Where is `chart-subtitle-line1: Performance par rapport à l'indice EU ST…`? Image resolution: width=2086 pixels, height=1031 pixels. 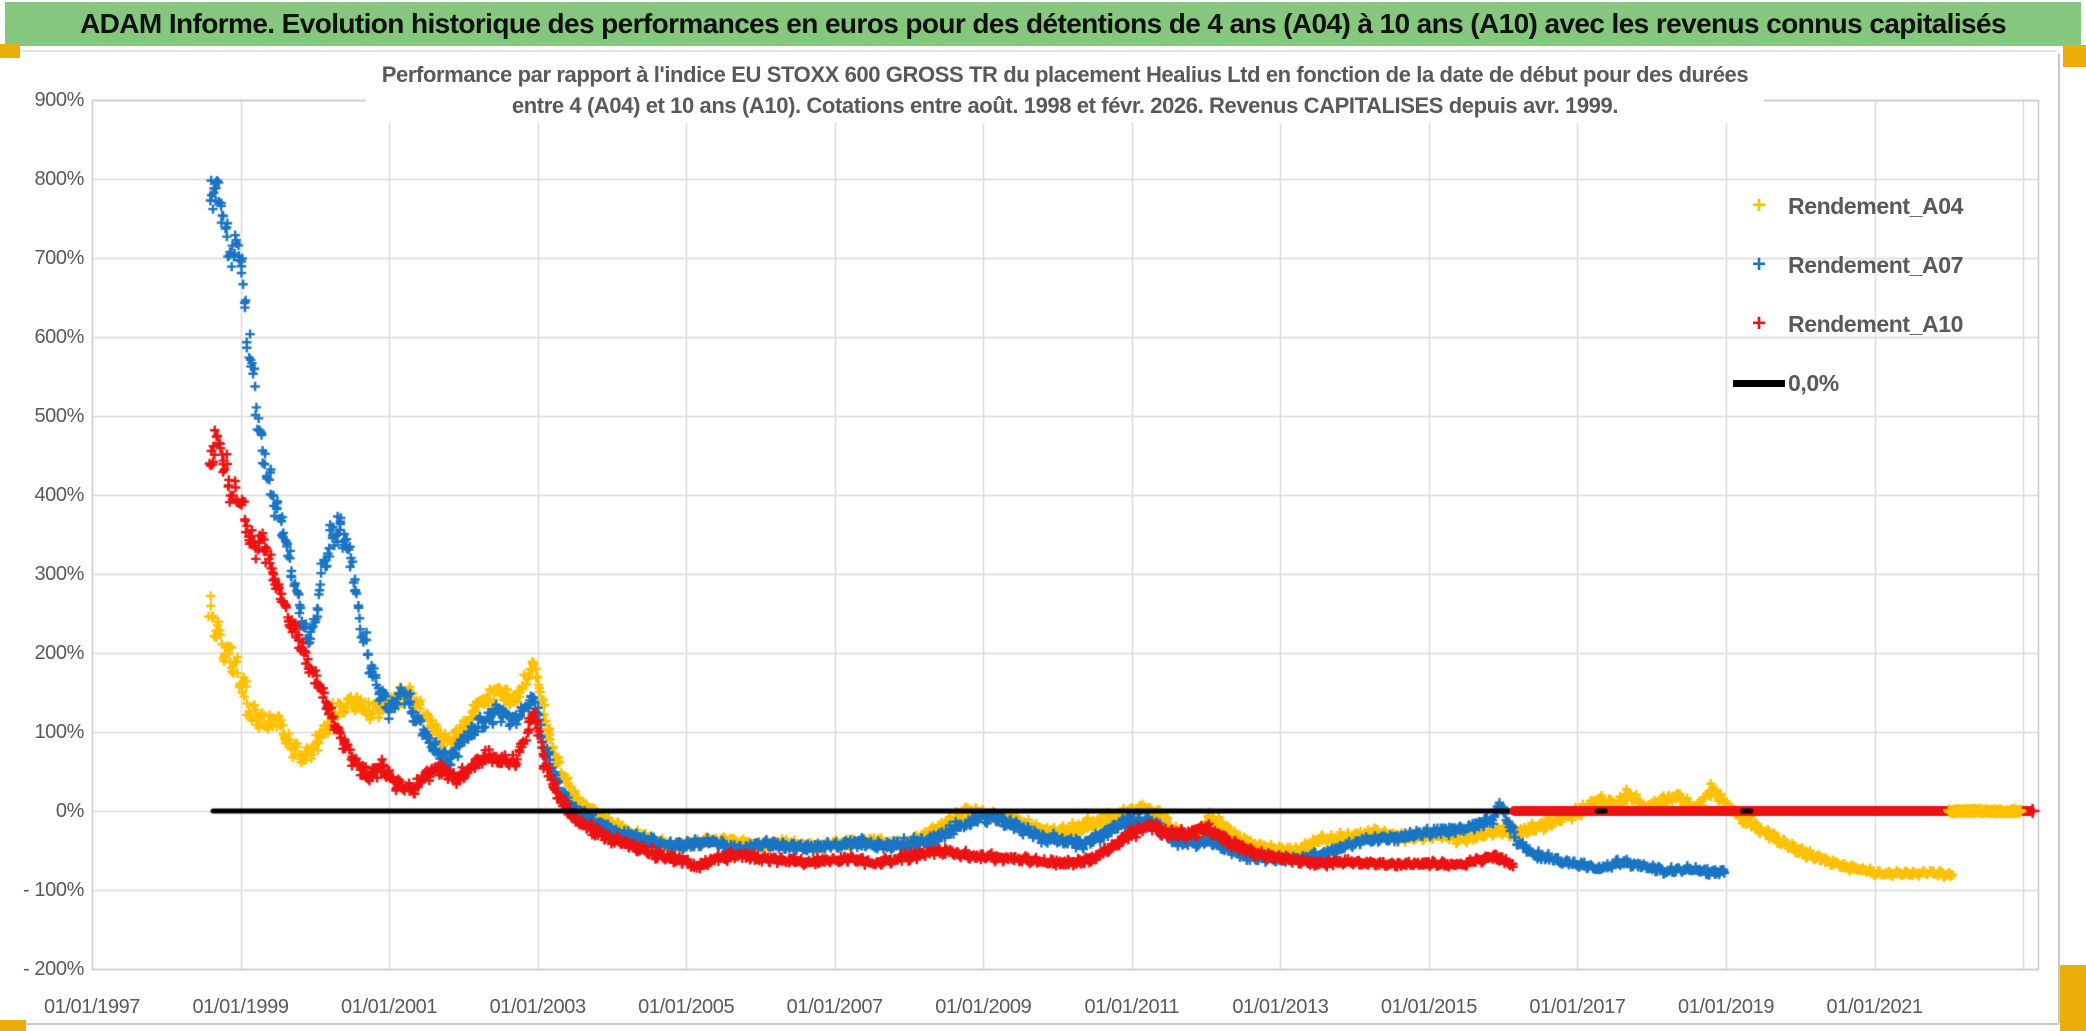
chart-subtitle-line1: Performance par rapport à l'indice EU ST… is located at coordinates (1065, 74).